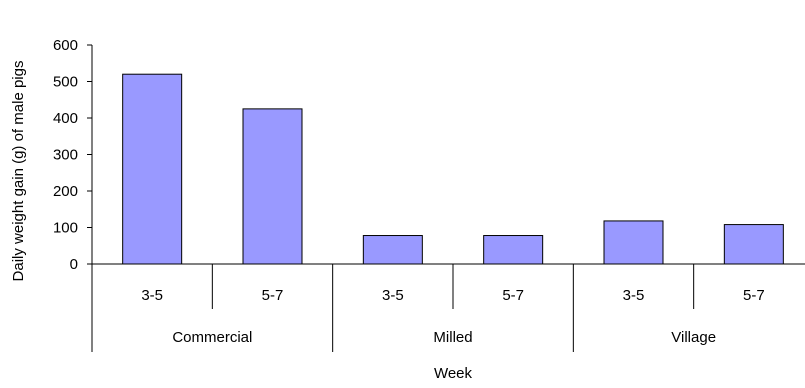 Image resolution: width=805 pixels, height=388 pixels. Describe the element at coordinates (65, 155) in the screenshot. I see `y-tick-label: 300` at that location.